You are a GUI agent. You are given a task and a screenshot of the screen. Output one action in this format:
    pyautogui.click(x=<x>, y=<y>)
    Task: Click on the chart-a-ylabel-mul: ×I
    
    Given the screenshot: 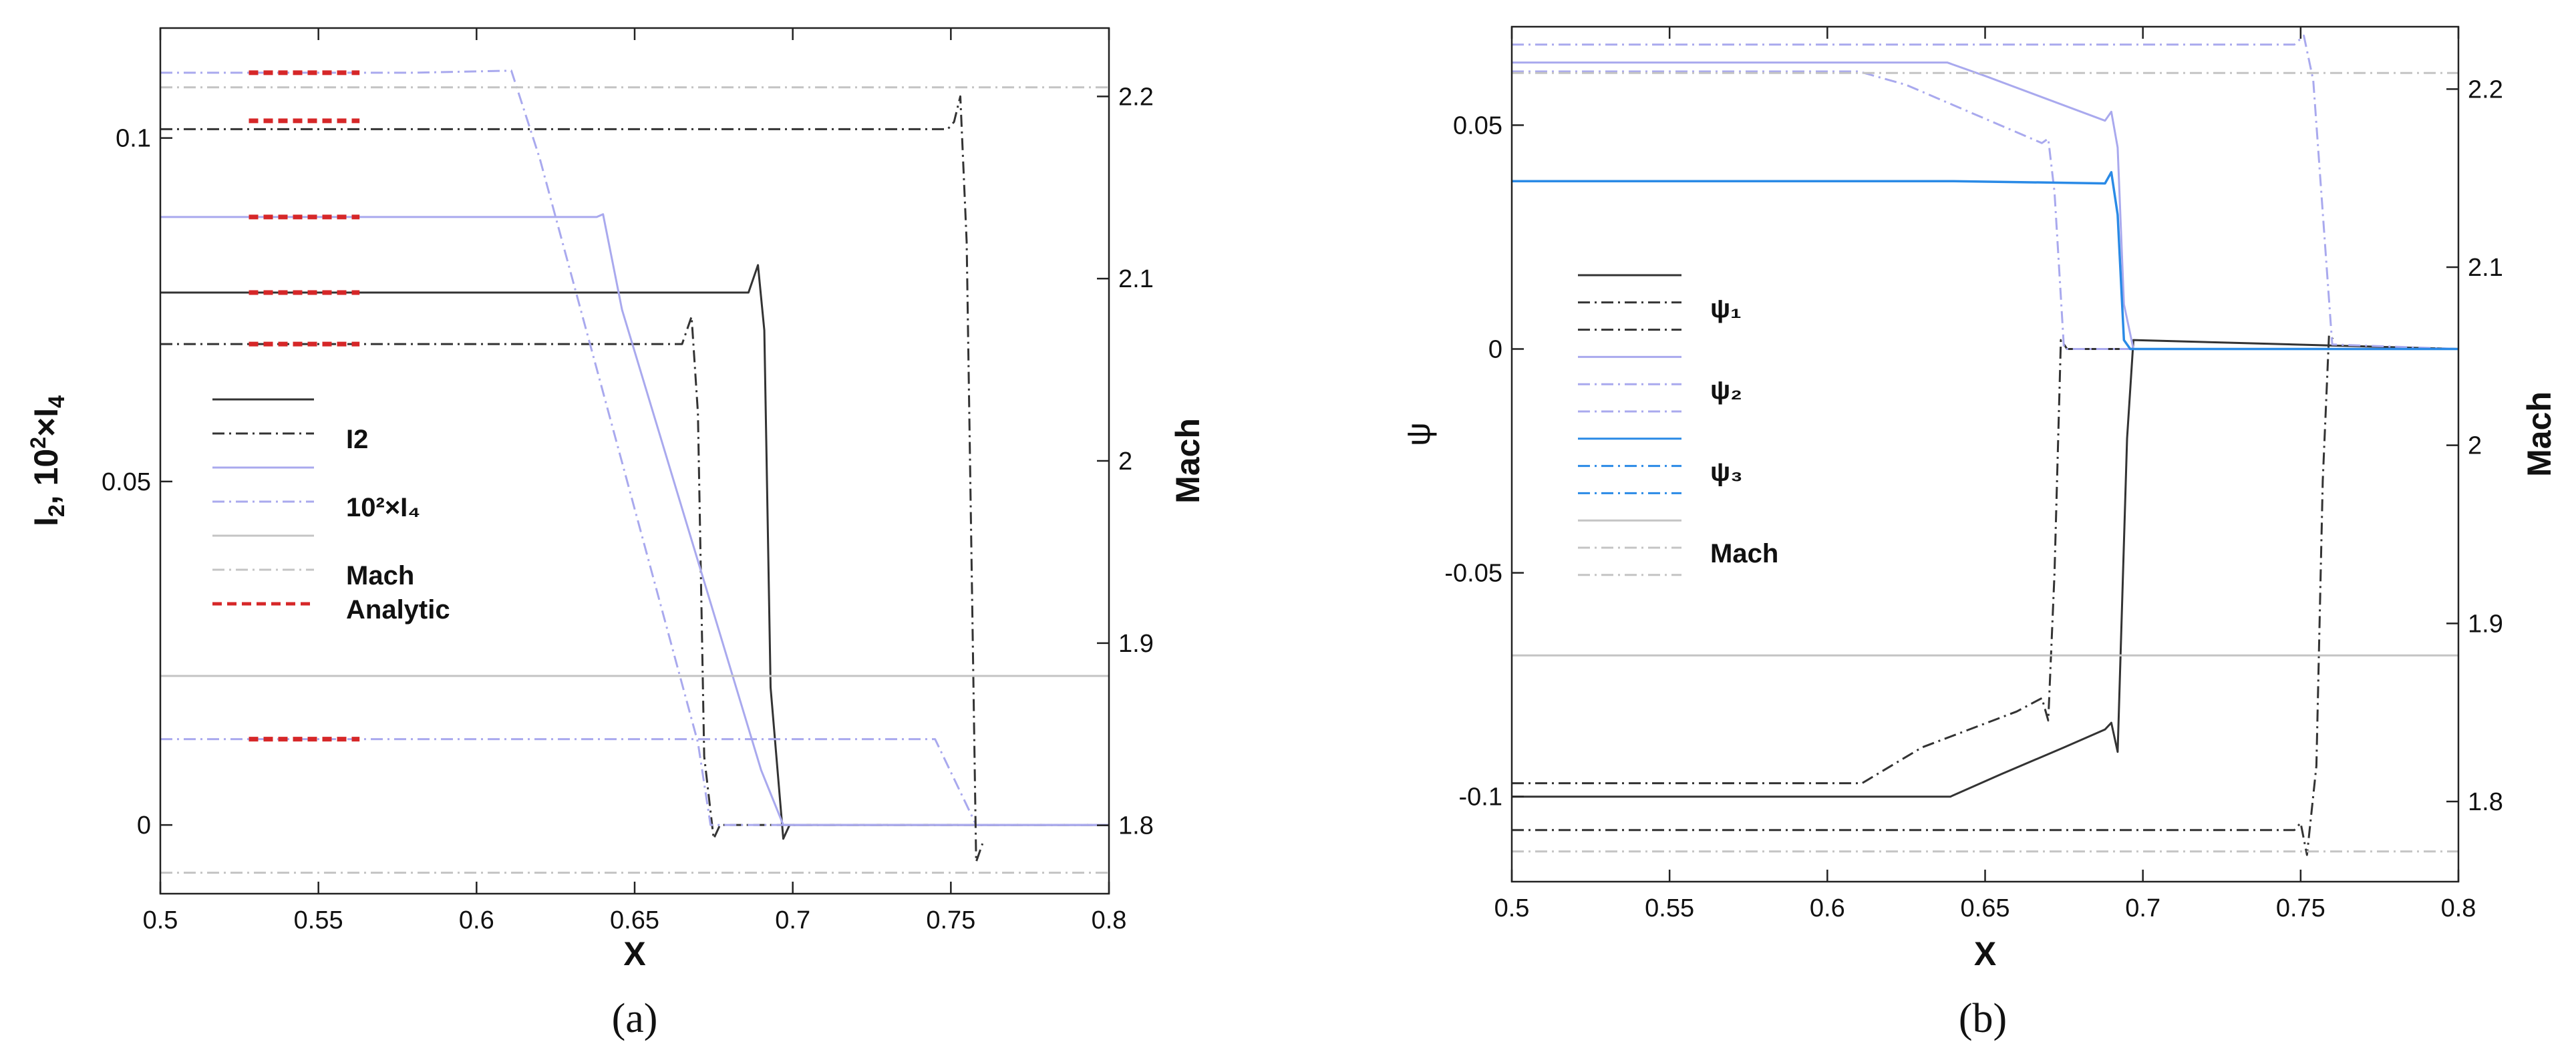 What is the action you would take?
    pyautogui.click(x=46, y=422)
    